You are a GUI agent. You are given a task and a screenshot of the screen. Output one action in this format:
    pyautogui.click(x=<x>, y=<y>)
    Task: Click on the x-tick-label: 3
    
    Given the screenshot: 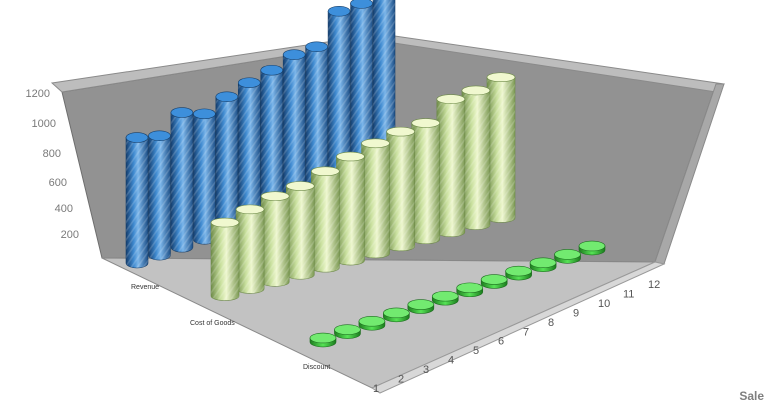 What is the action you would take?
    pyautogui.click(x=426, y=370)
    